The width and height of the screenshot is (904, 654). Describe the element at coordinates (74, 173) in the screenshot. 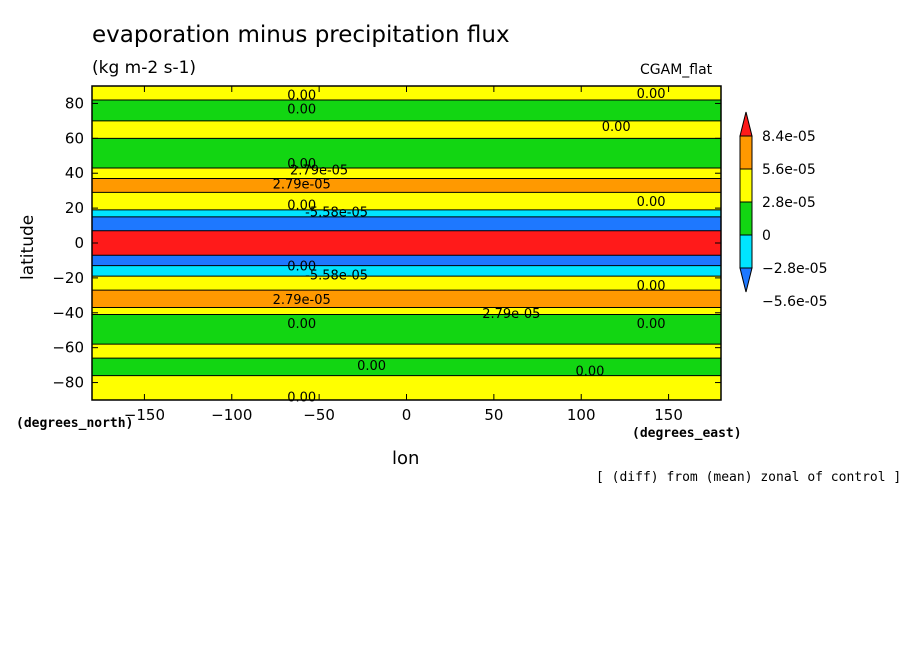

I see `y-tick-label: 40` at that location.